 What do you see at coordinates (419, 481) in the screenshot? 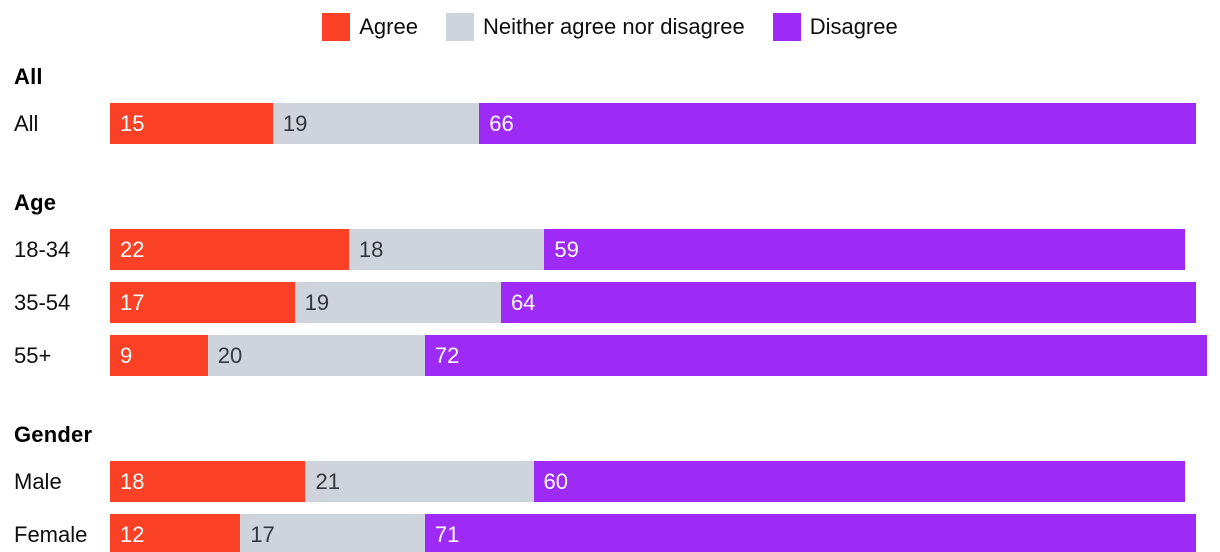
I see `bar-segment-neither: 21` at bounding box center [419, 481].